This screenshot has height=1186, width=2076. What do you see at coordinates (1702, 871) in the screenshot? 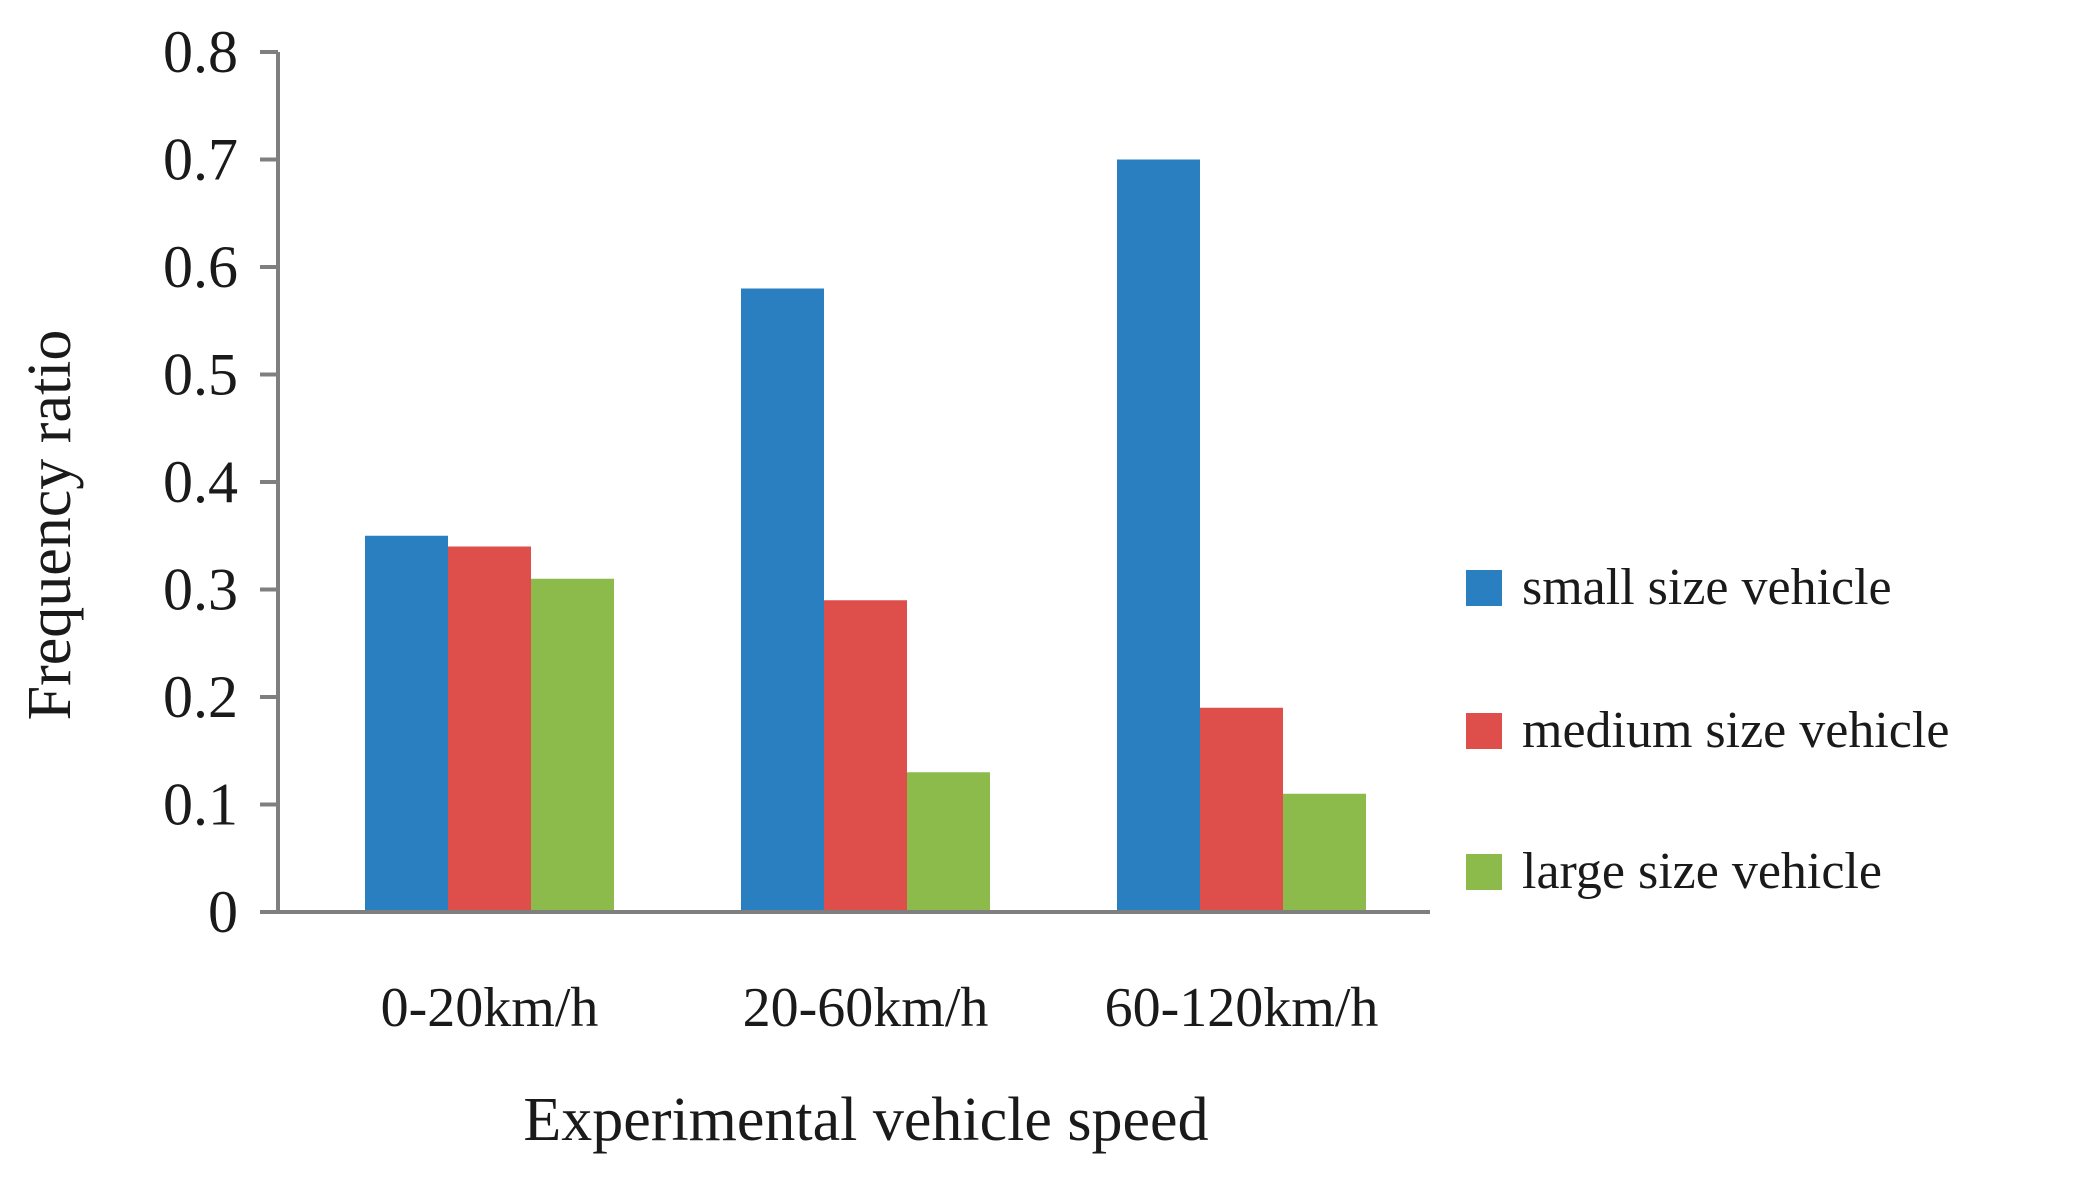
I see `legend-label: large size vehicle` at bounding box center [1702, 871].